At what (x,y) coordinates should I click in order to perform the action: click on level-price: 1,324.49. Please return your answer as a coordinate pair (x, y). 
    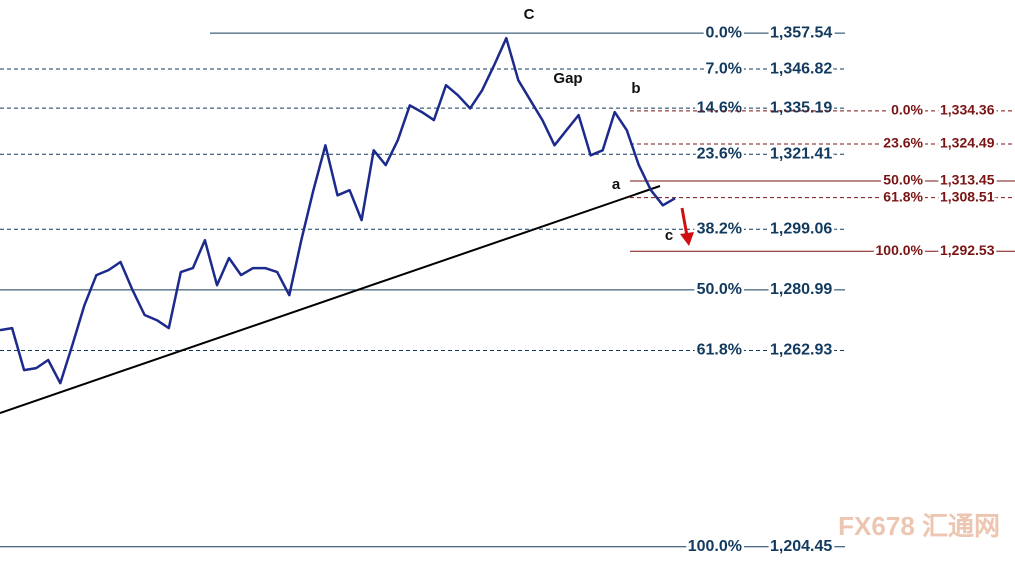
    Looking at the image, I should click on (967, 143).